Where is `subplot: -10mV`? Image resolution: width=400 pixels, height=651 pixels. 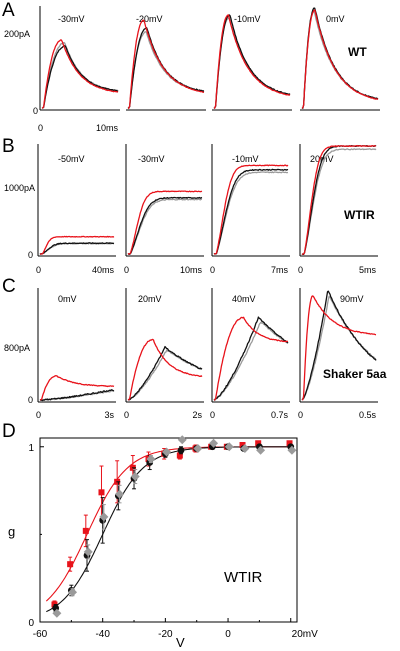 subplot: -10mV is located at coordinates (252, 62).